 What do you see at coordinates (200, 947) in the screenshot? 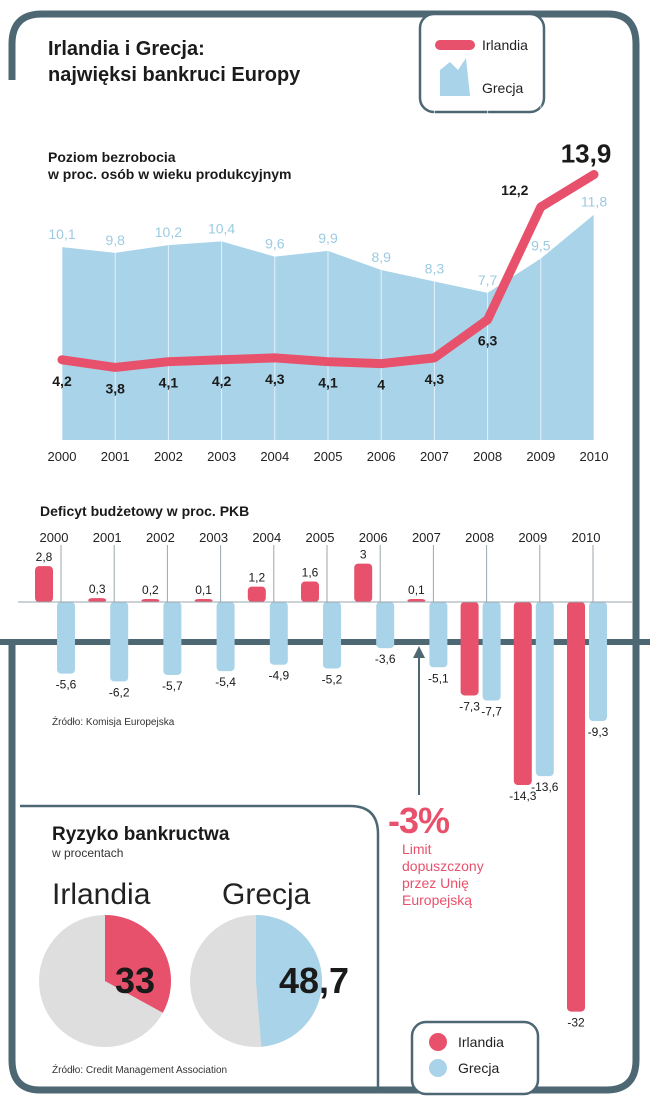
I see `risk-box` at bounding box center [200, 947].